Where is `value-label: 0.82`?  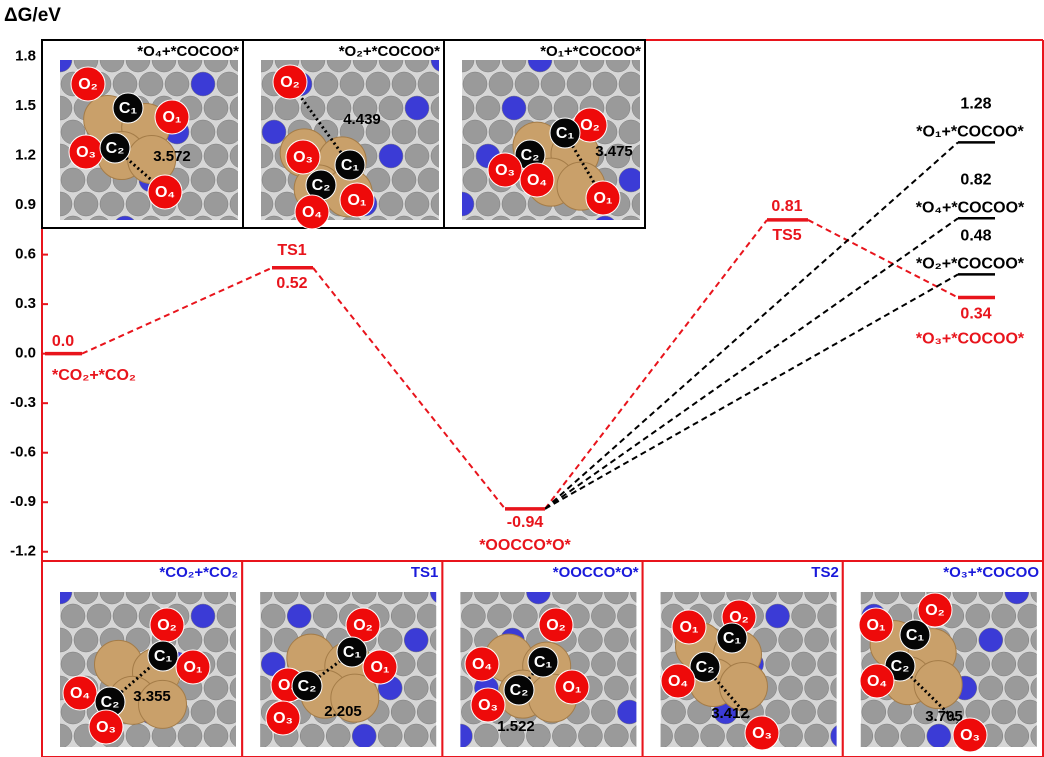 value-label: 0.82 is located at coordinates (975, 180).